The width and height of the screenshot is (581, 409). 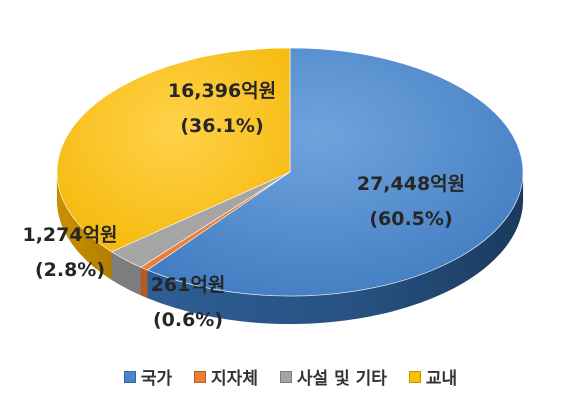 What do you see at coordinates (411, 184) in the screenshot?
I see `value-label-national: 27,448억원` at bounding box center [411, 184].